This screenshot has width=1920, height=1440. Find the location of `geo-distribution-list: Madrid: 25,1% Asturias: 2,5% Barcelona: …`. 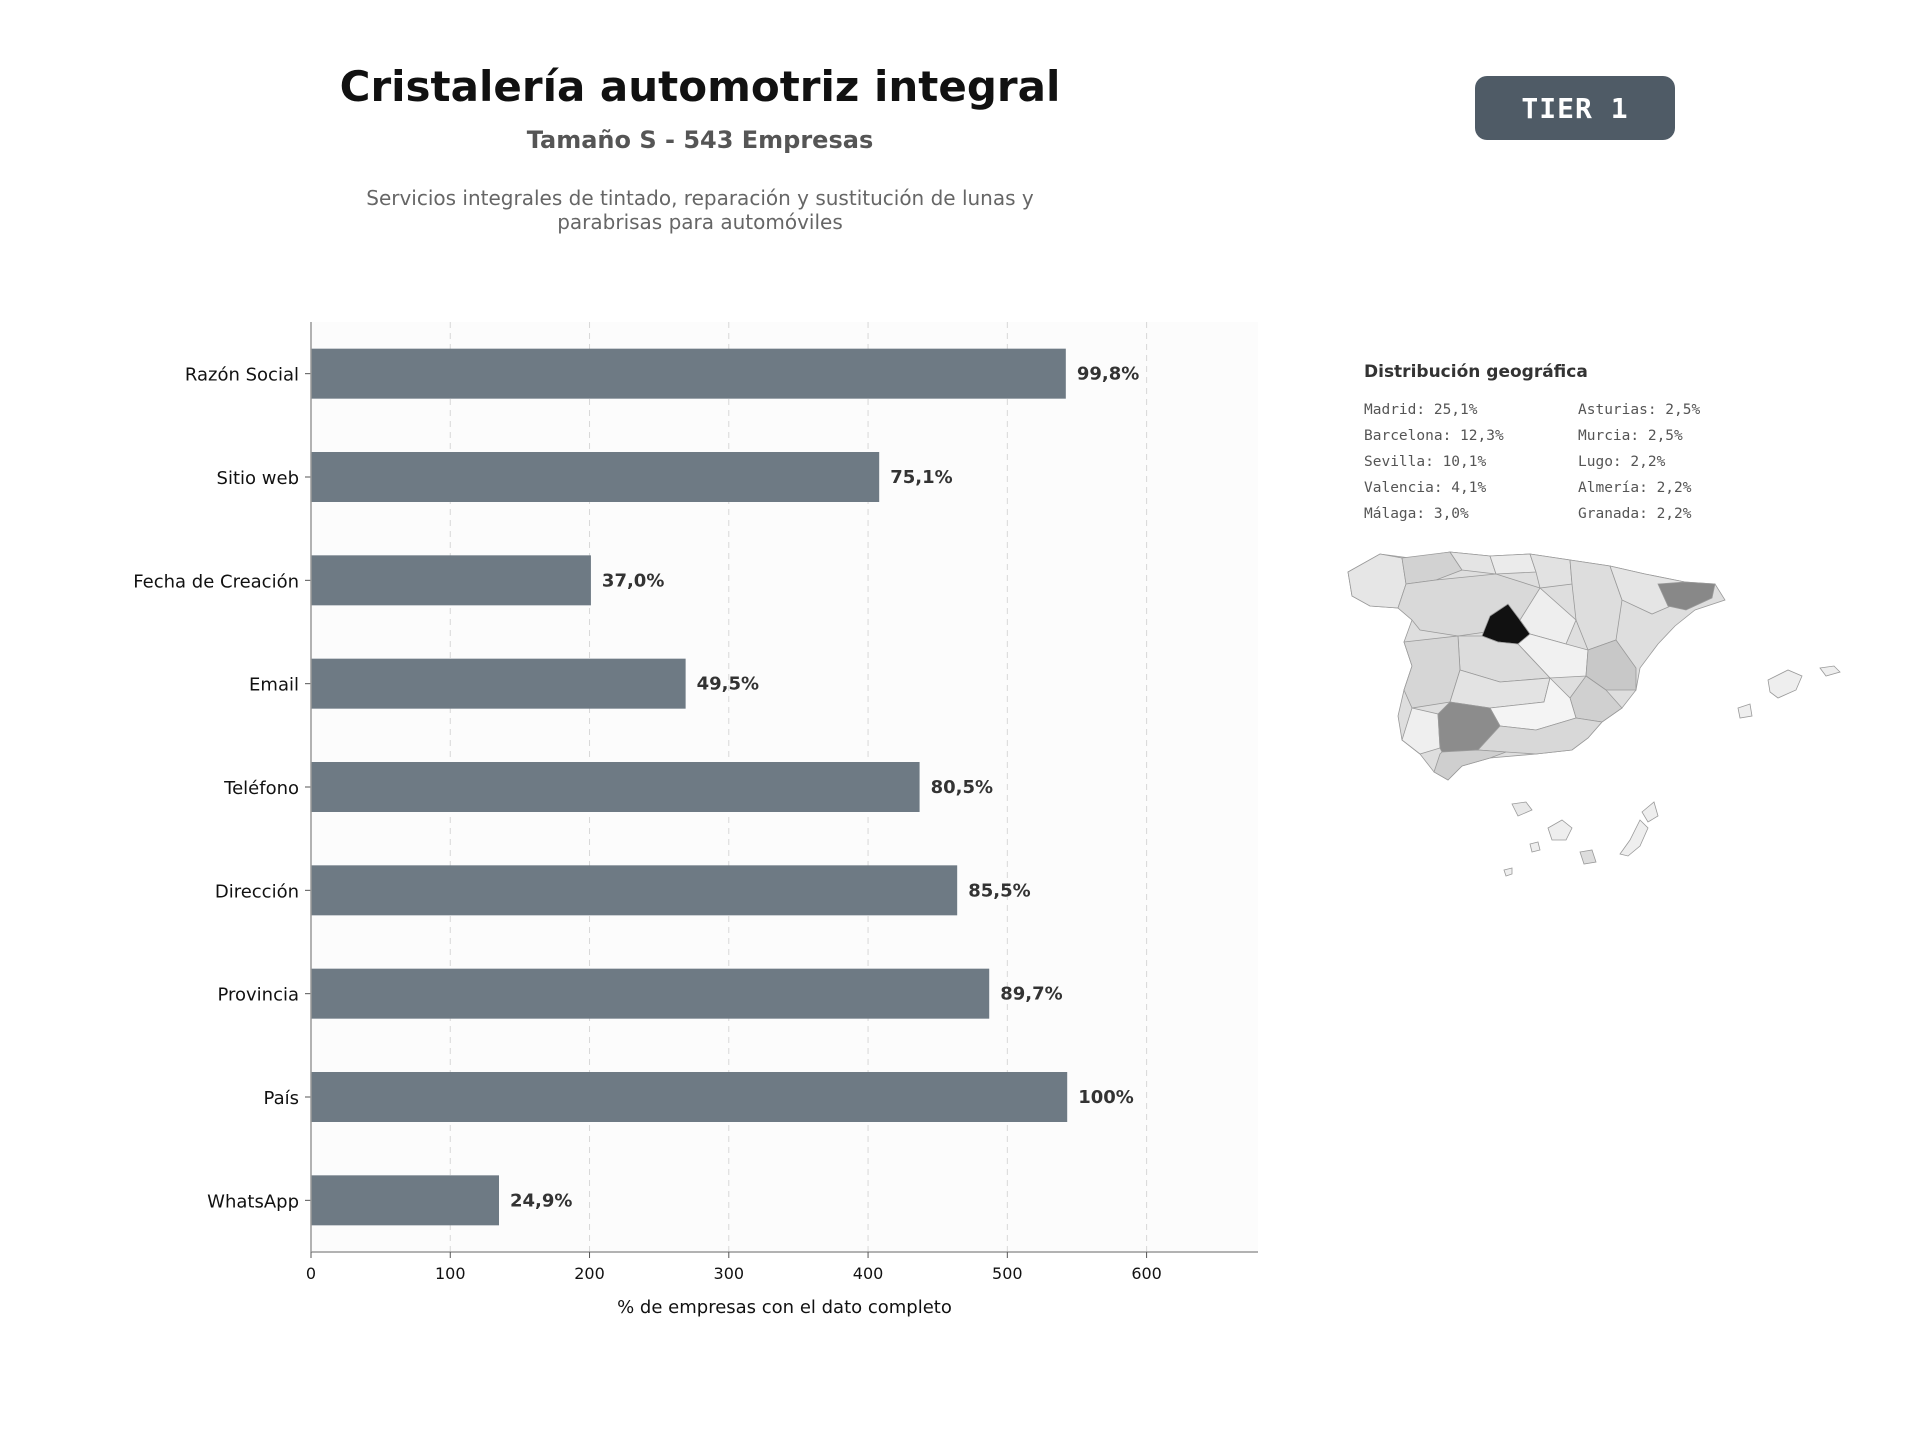

geo-distribution-list: Madrid: 25,1% Asturias: 2,5% Barcelona: … is located at coordinates (1554, 462).